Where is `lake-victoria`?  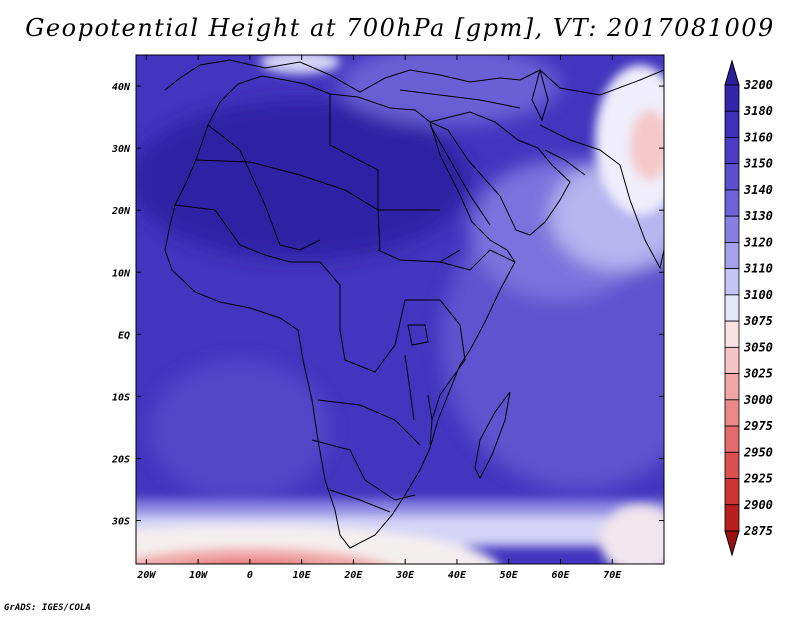
lake-victoria is located at coordinates (418, 335).